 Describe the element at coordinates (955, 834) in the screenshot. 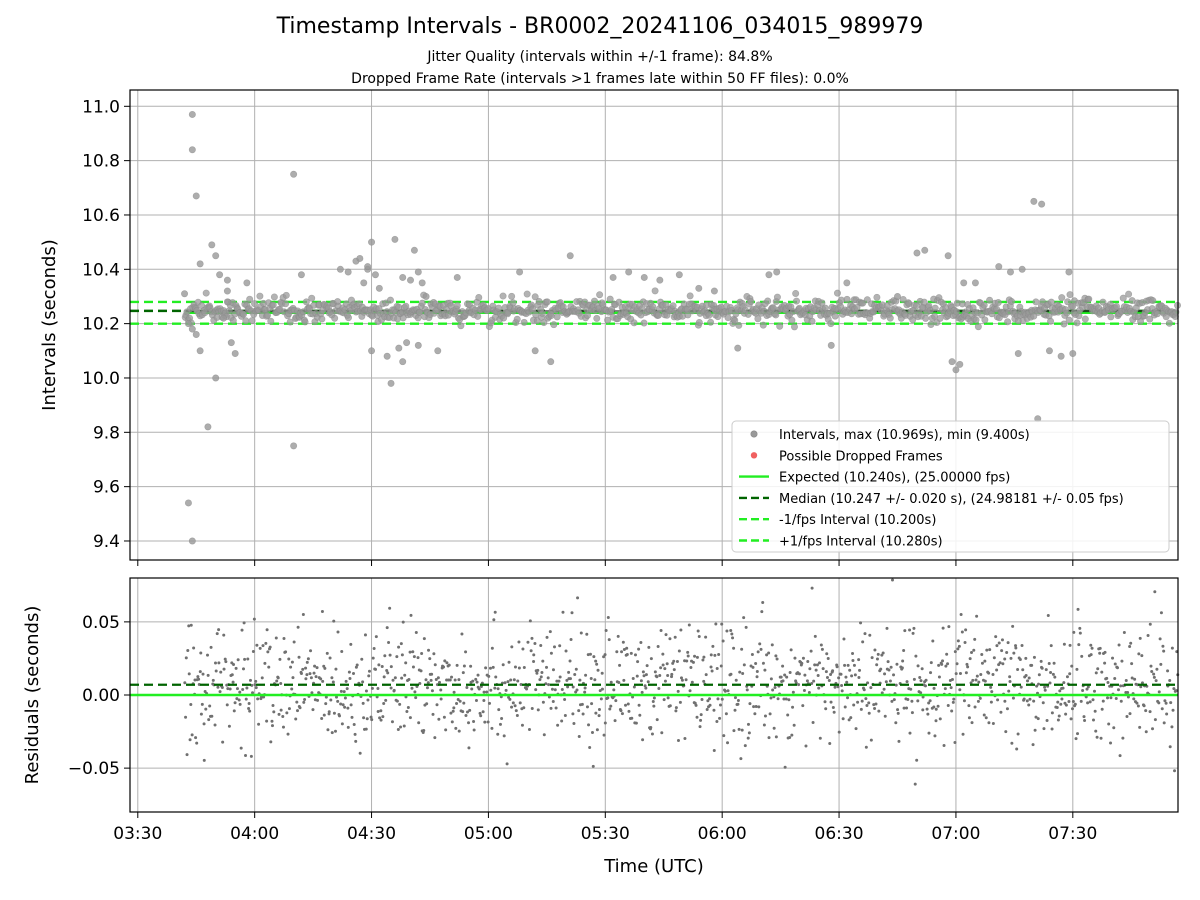

I see `x-tick-label: 07:00` at that location.